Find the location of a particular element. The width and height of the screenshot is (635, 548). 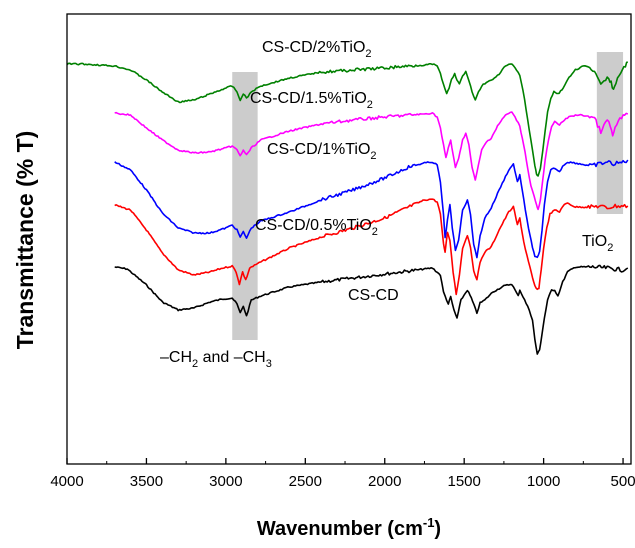

x-axis-ticks: 4000 3500 3000 2500 2000 1500 1000 500 is located at coordinates (342, 474).